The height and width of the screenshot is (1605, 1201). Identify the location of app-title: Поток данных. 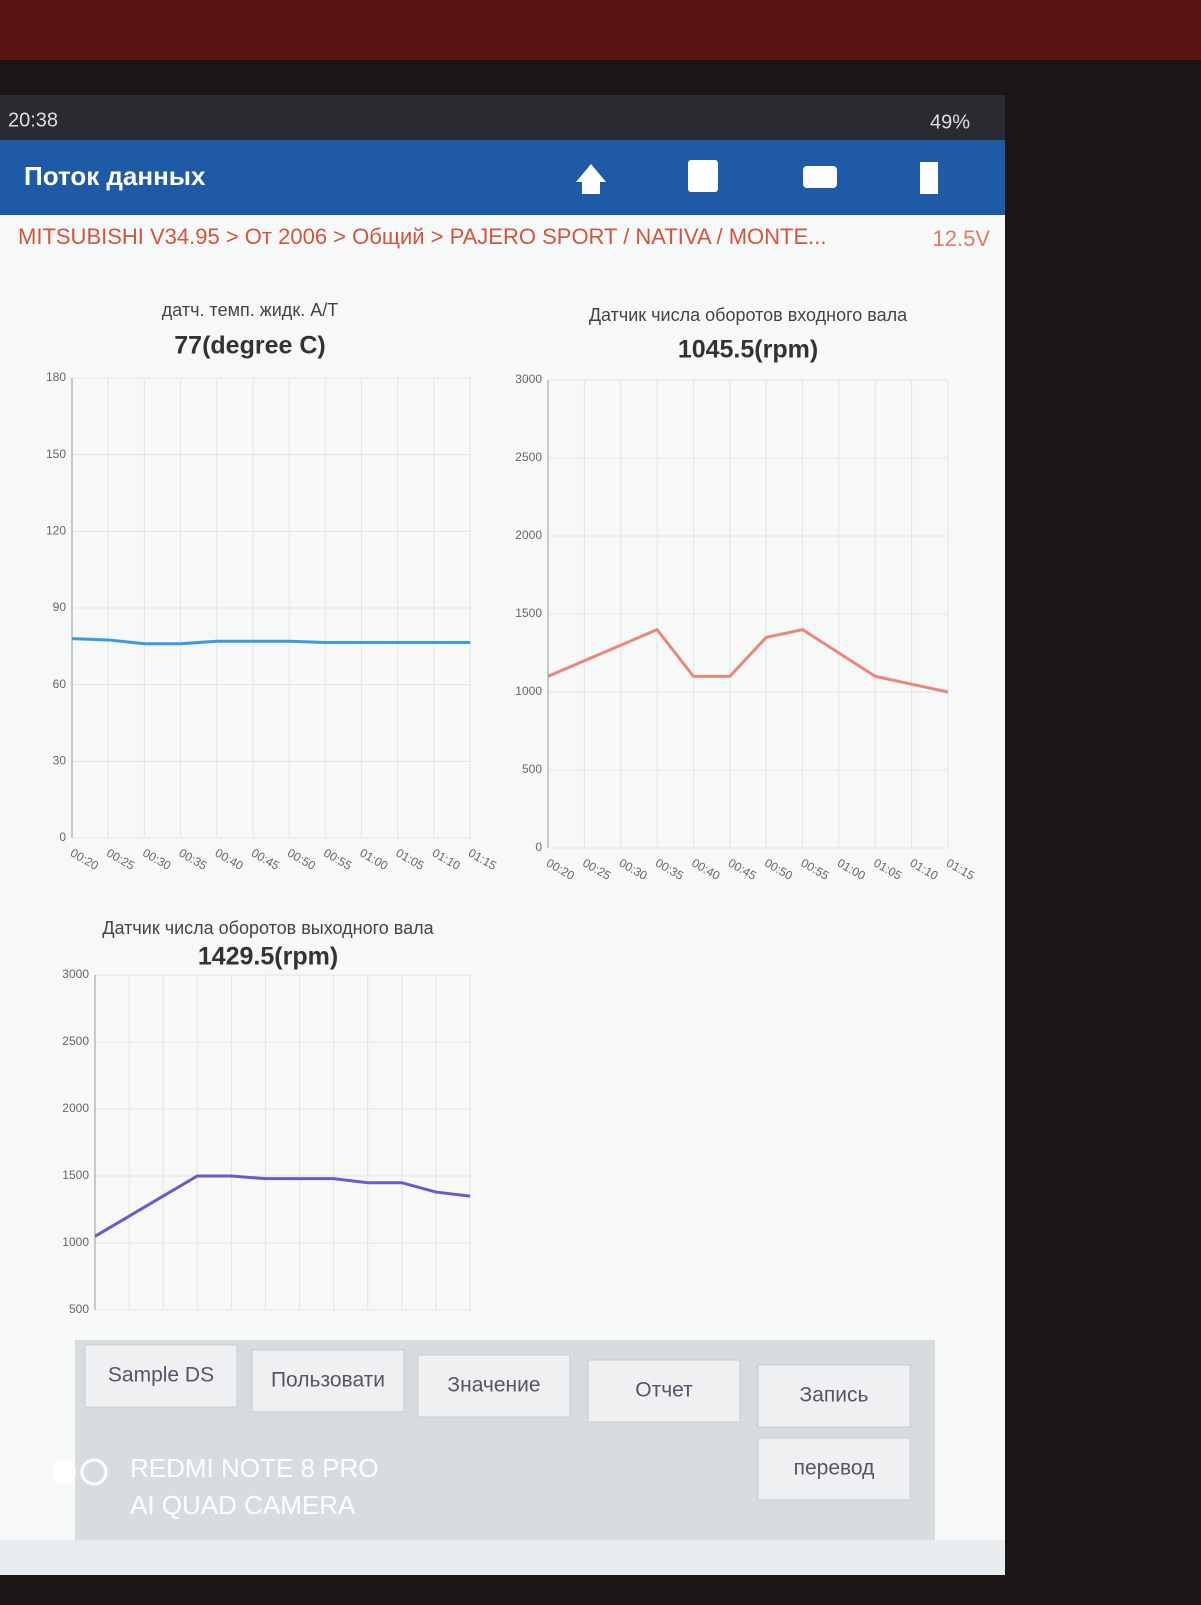
(115, 176).